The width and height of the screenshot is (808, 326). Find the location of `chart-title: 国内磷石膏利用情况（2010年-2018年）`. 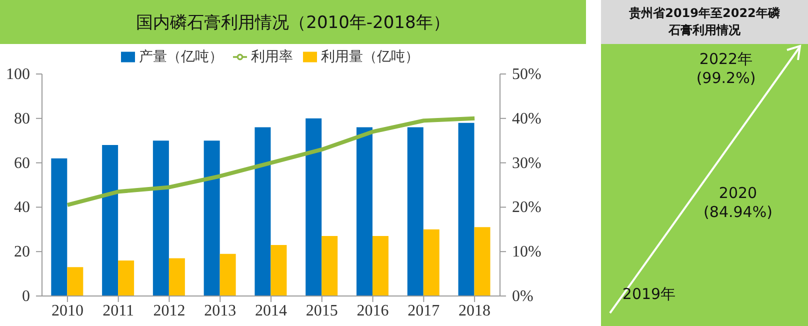

chart-title: 国内磷石膏利用情况（2010年-2018年） is located at coordinates (293, 22).